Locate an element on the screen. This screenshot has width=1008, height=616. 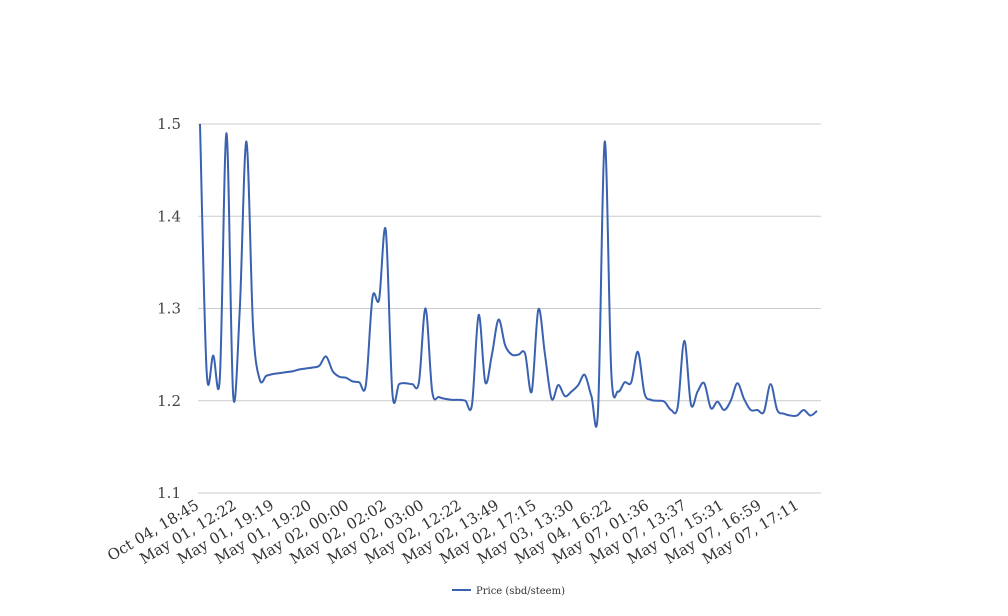
y-tick-label: 1.3 is located at coordinates (169, 309).